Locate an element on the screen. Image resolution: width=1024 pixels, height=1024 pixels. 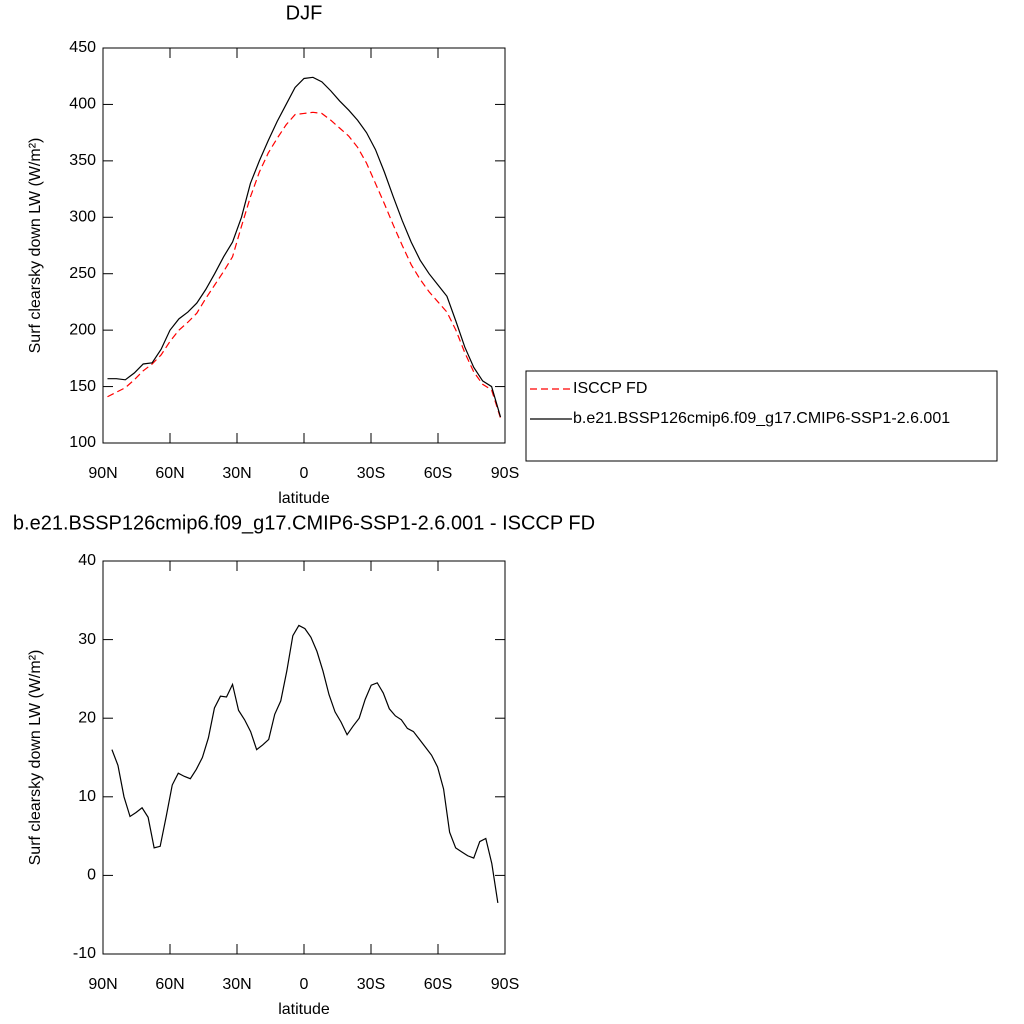
y-tick-label: 20 is located at coordinates (87, 717).